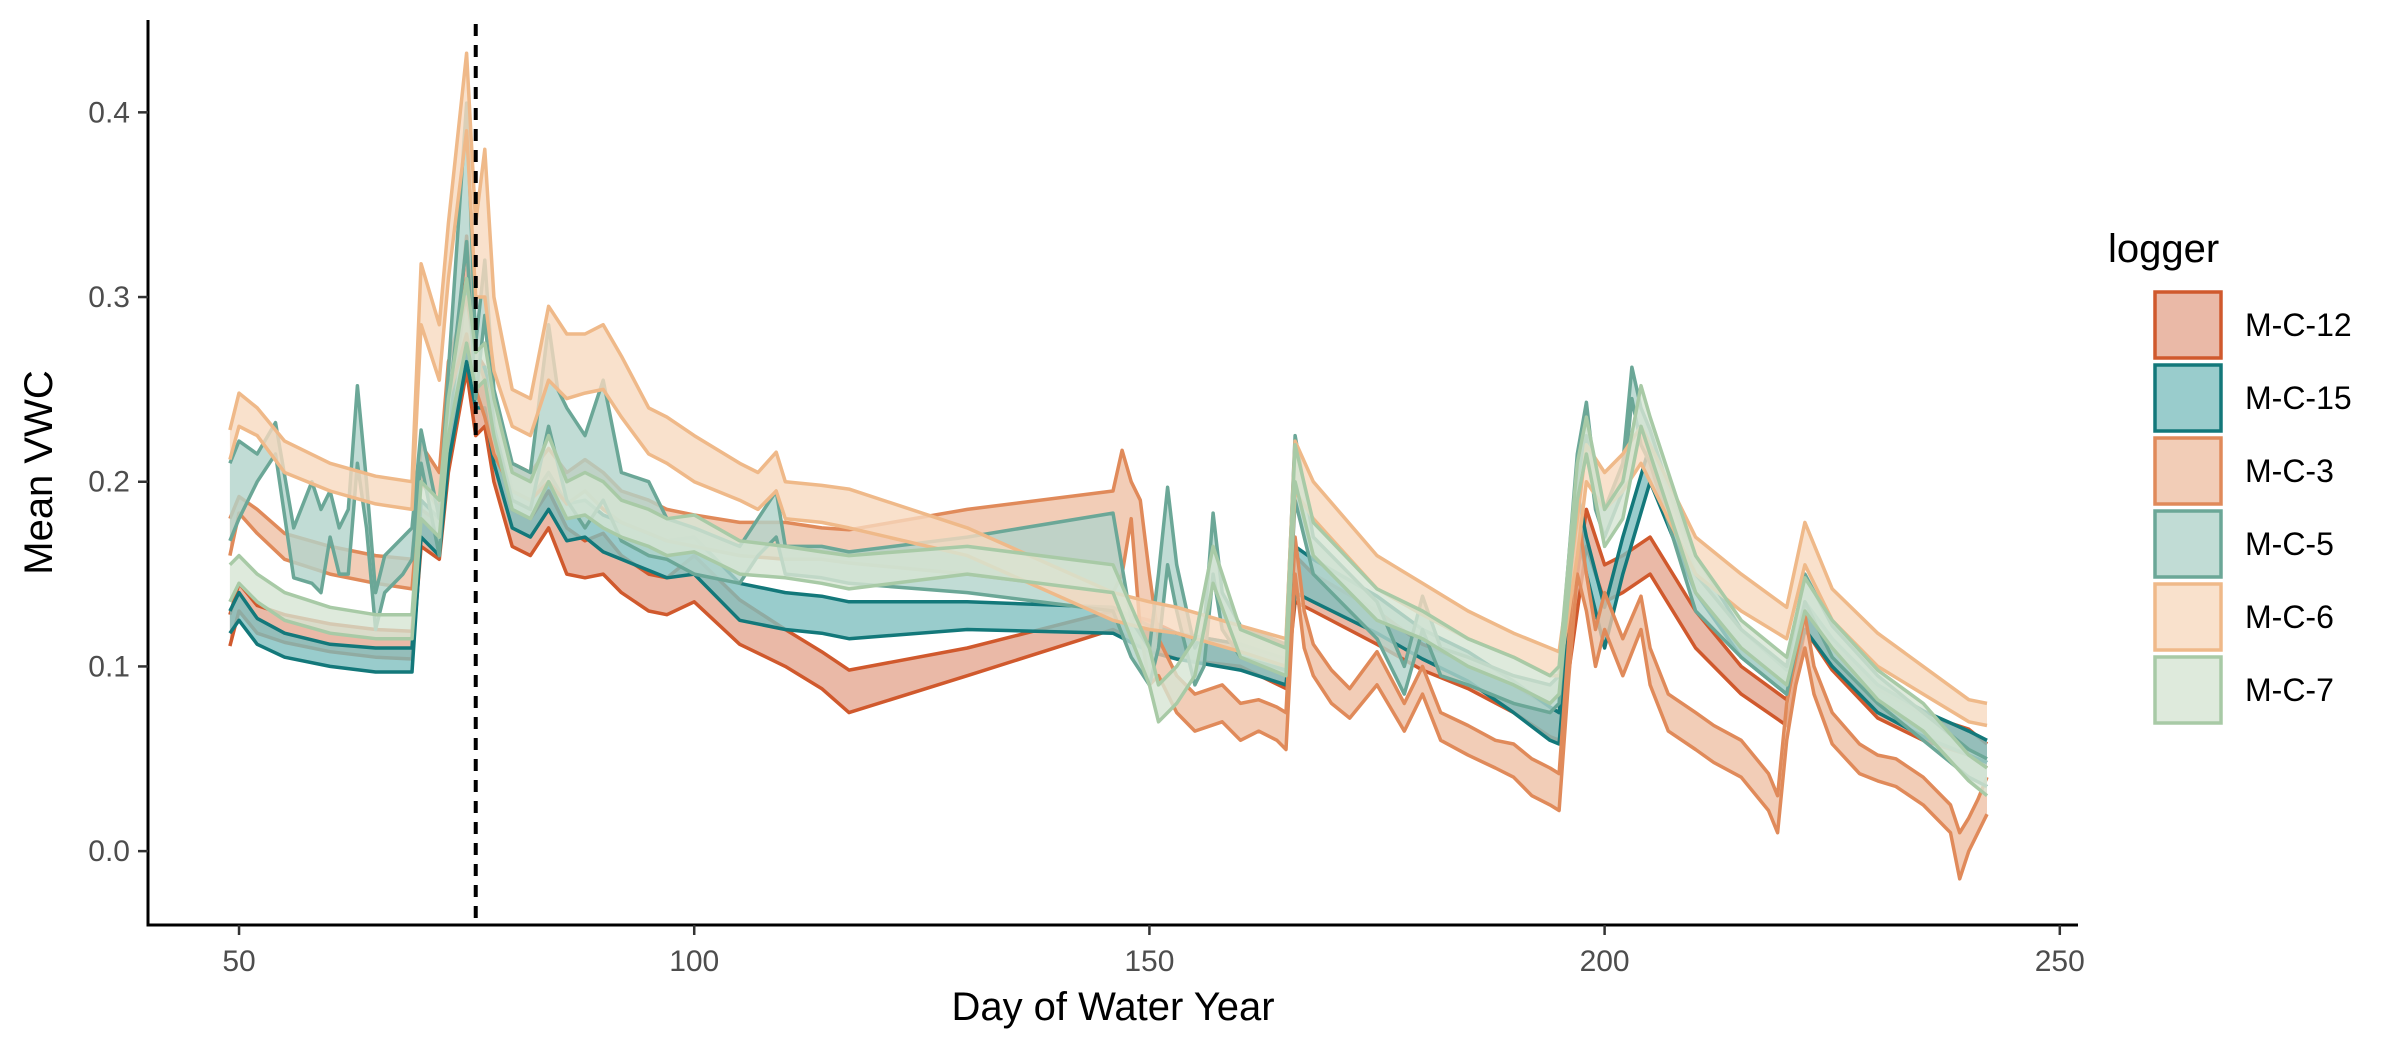  I want to click on legend-item-m-c-7: M-C-7, so click(2243, 690).